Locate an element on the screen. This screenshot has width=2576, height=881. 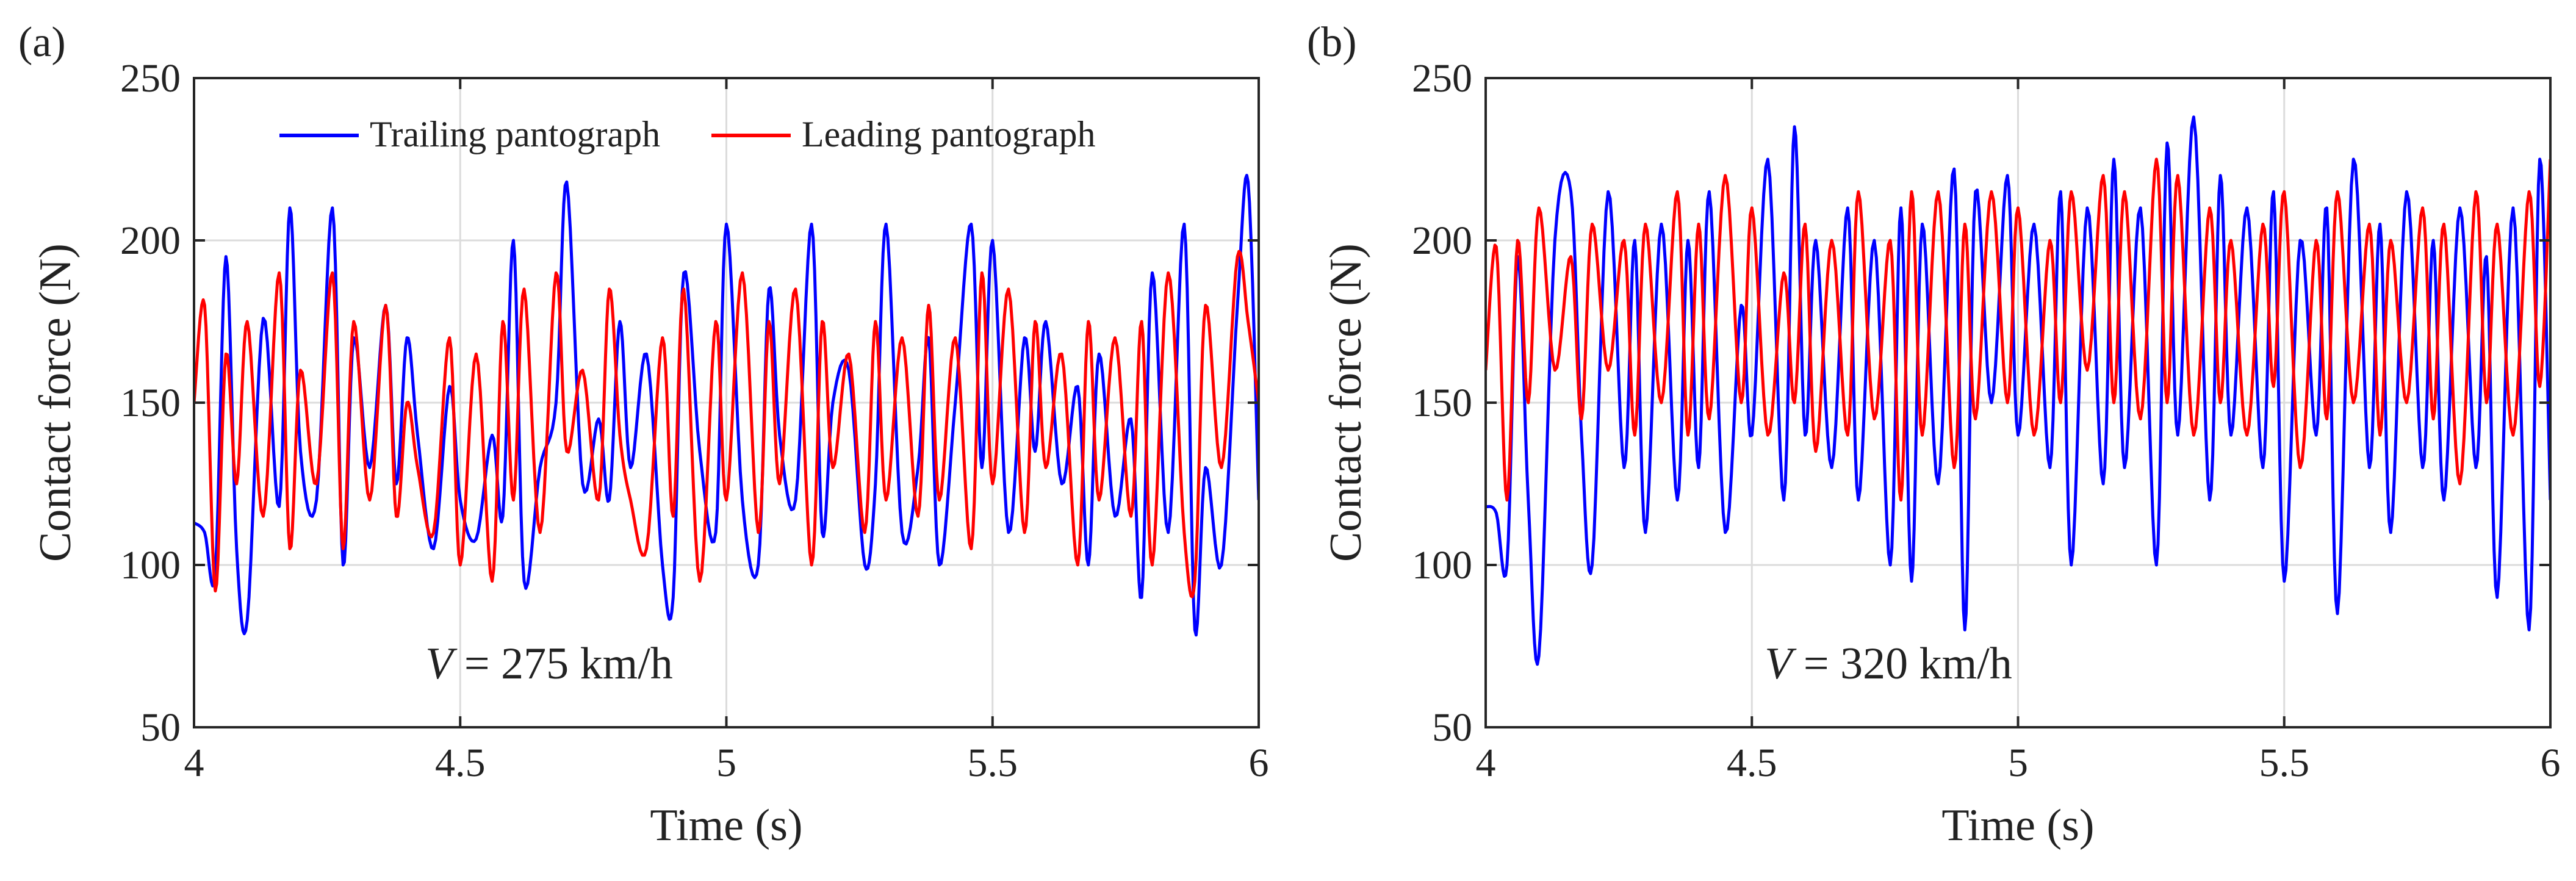
speed-value: = 320 km/h is located at coordinates (1902, 664).